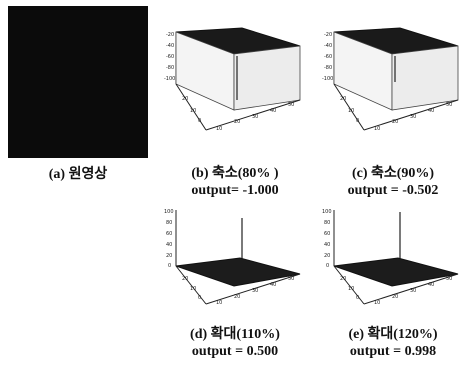 The height and width of the screenshot is (368, 469). What do you see at coordinates (78, 82) in the screenshot?
I see `original-image` at bounding box center [78, 82].